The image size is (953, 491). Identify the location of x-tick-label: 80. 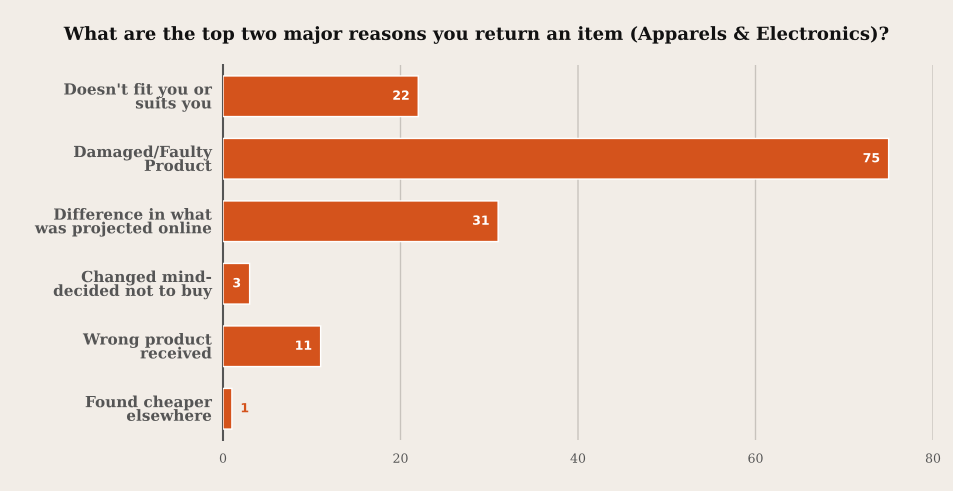
(933, 458).